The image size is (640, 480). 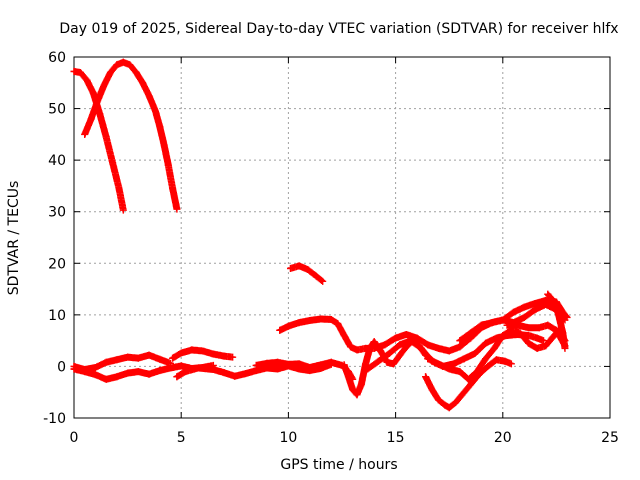 What do you see at coordinates (57, 264) in the screenshot?
I see `y-tick-label: 20` at bounding box center [57, 264].